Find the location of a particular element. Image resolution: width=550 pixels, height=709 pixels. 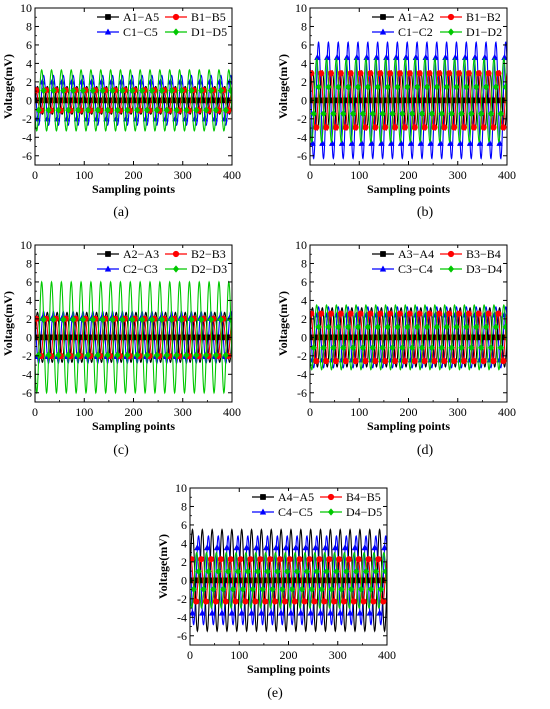

ytick-label-d: 4 is located at coordinates (304, 300).